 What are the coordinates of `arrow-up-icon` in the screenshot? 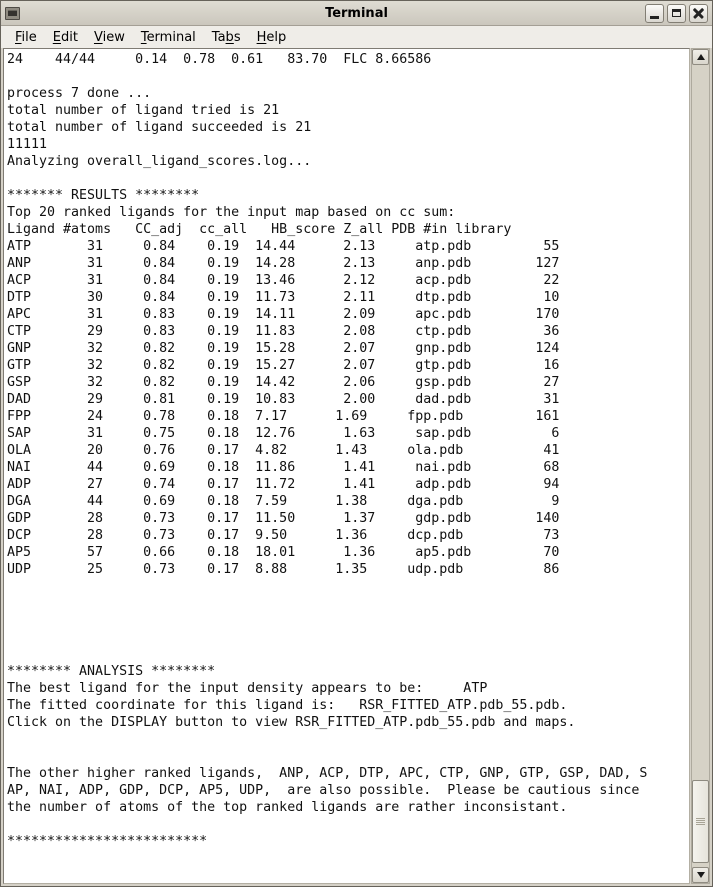 It's located at (700, 57).